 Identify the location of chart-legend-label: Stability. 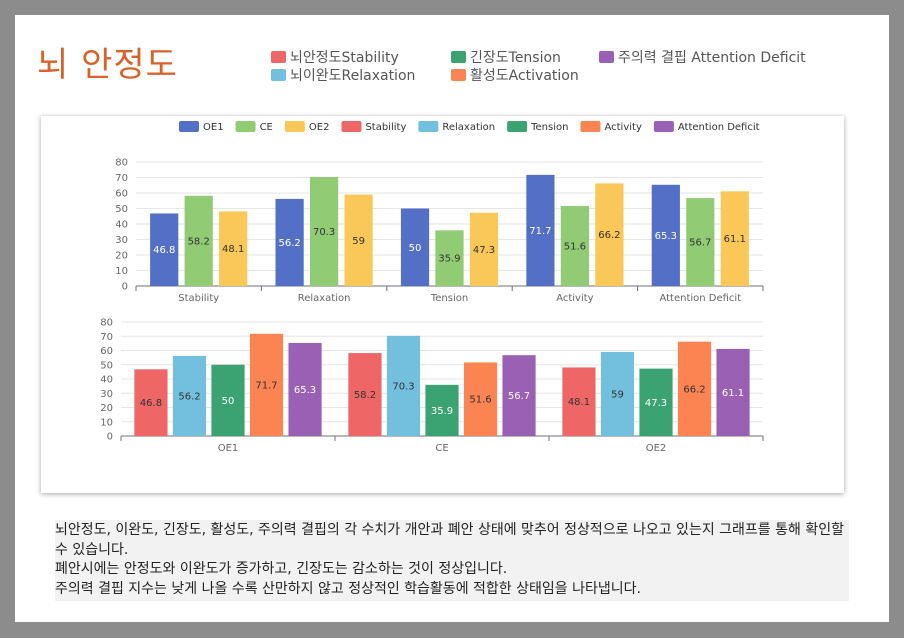
(385, 127).